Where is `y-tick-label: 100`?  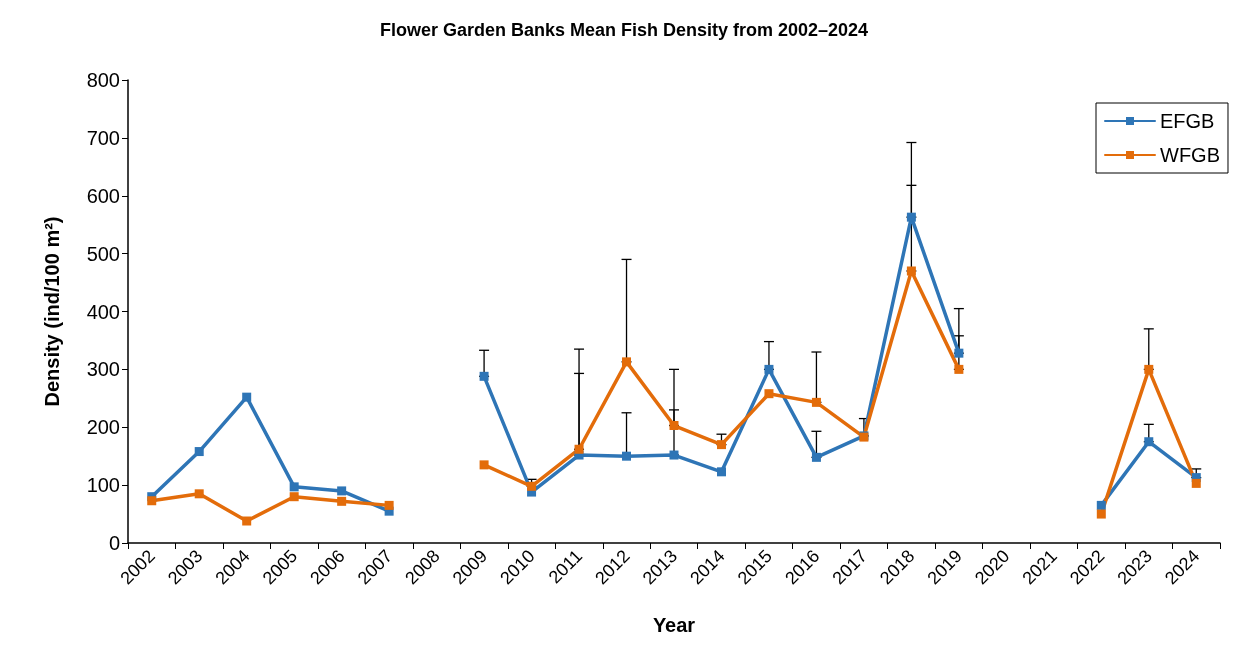
y-tick-label: 100 is located at coordinates (103, 485).